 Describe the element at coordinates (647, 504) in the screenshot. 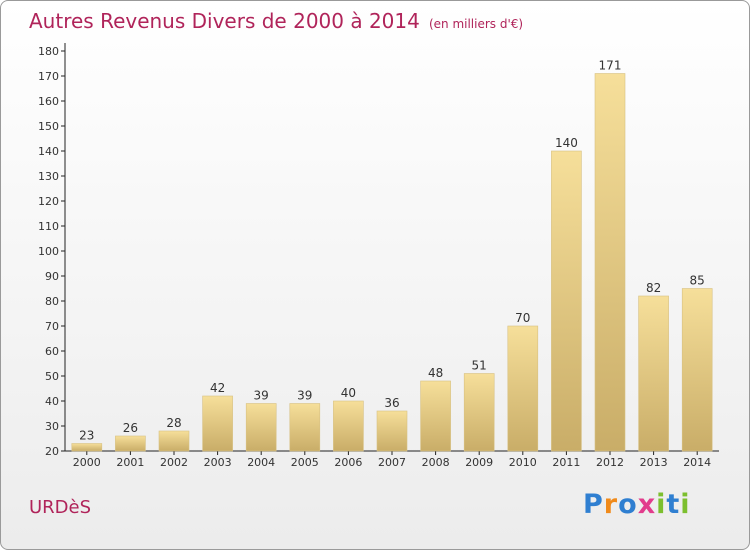

I see `logo-letter: x` at that location.